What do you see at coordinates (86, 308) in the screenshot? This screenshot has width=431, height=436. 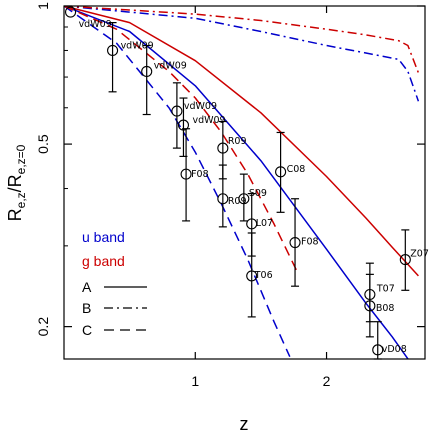 I see `legend-model-b: B` at bounding box center [86, 308].